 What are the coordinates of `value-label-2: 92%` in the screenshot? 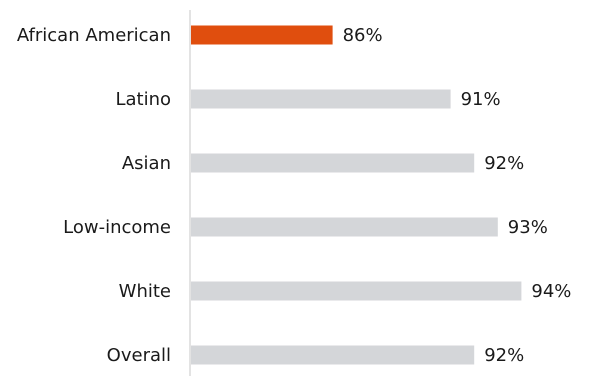 It's located at (504, 163).